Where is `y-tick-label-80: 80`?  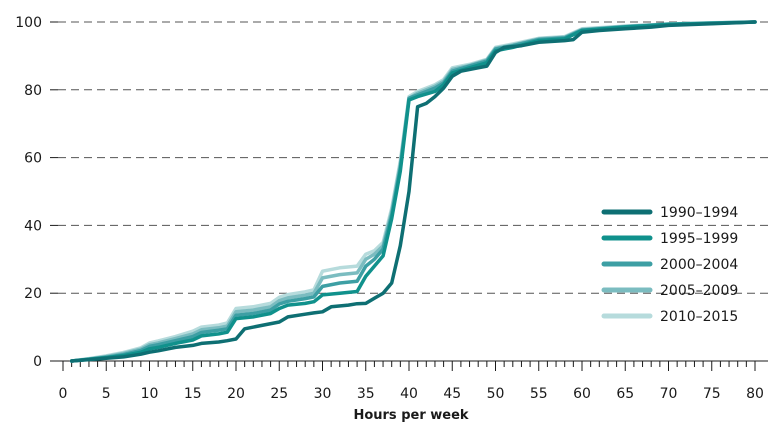 y-tick-label-80: 80 is located at coordinates (33, 91).